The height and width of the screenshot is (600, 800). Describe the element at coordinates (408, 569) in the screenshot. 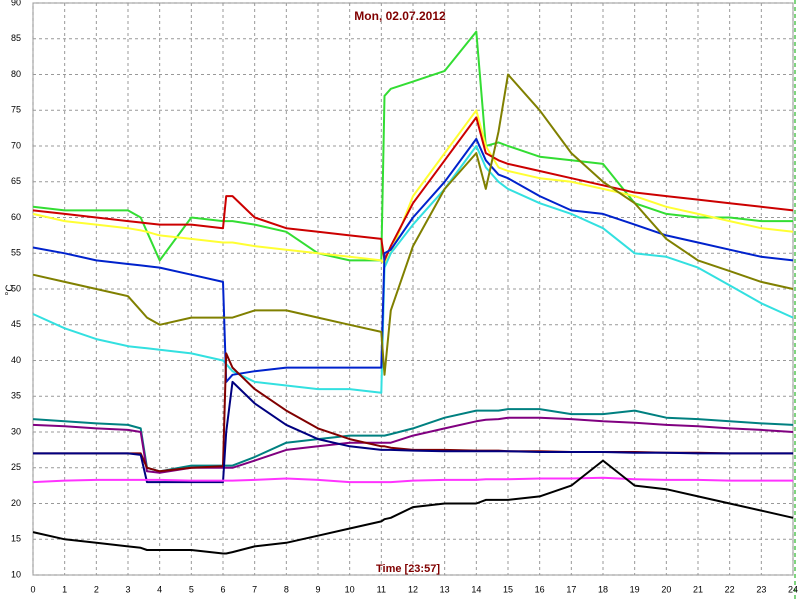

I see `x-axis-label: Time [23:57]` at that location.